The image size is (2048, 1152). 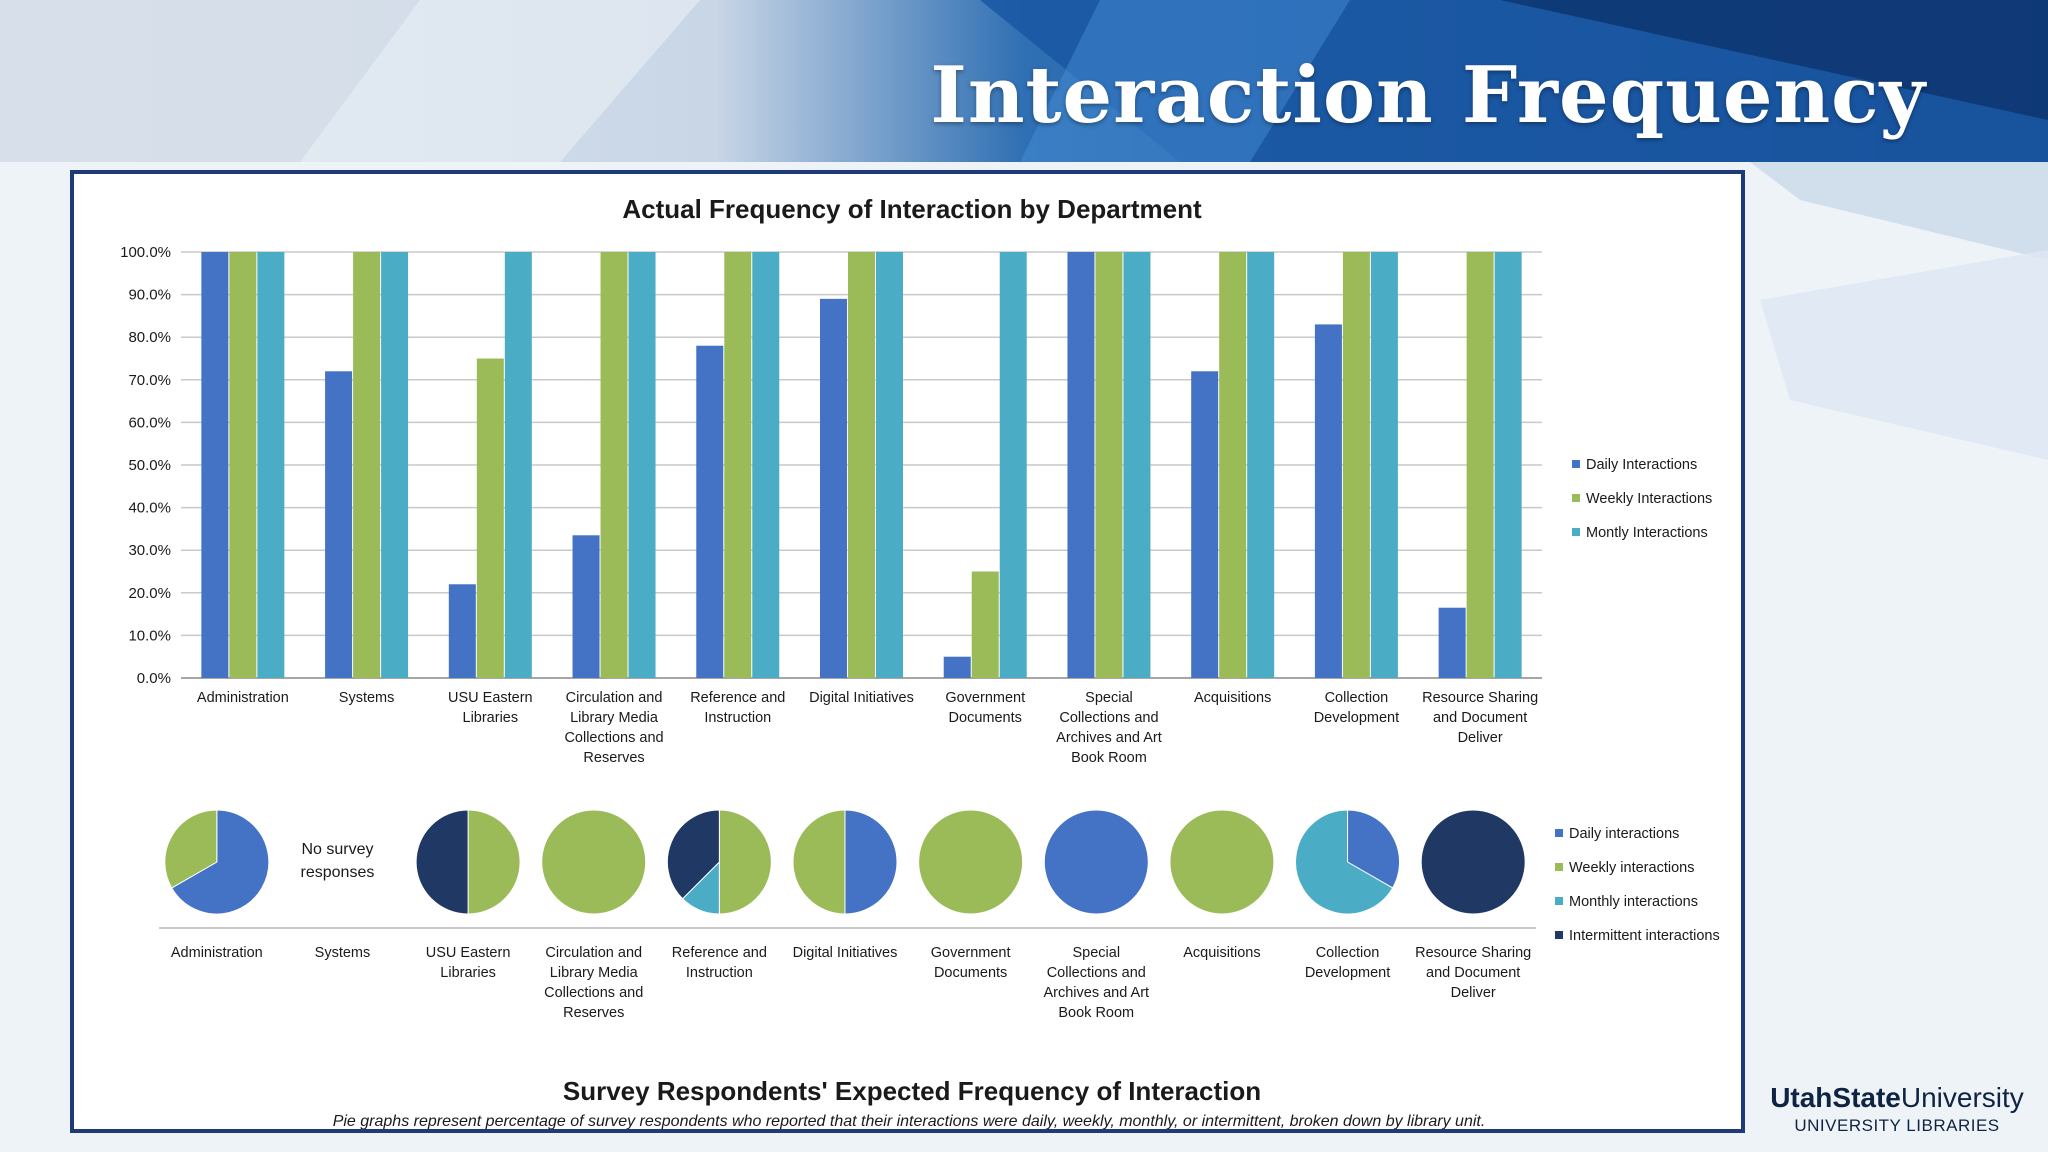 I want to click on x-tick-label: Collection Development, so click(x=1356, y=708).